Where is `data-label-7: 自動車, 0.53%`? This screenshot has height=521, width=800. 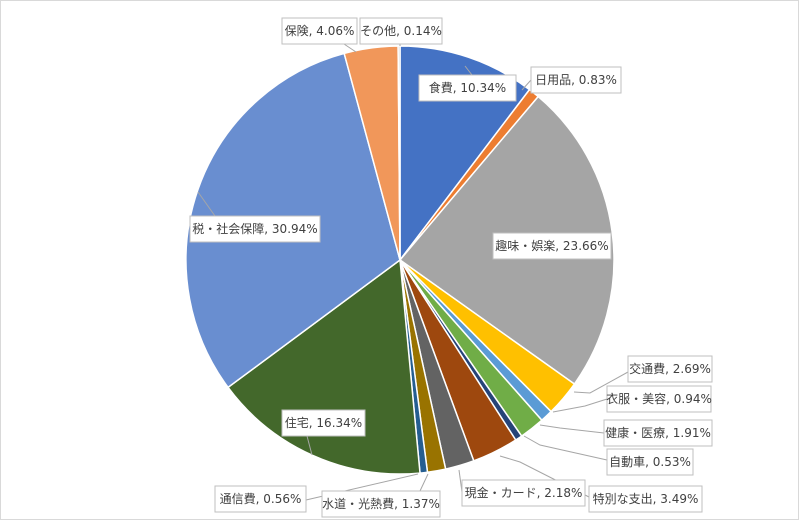 data-label-7: 自動車, 0.53% is located at coordinates (650, 462).